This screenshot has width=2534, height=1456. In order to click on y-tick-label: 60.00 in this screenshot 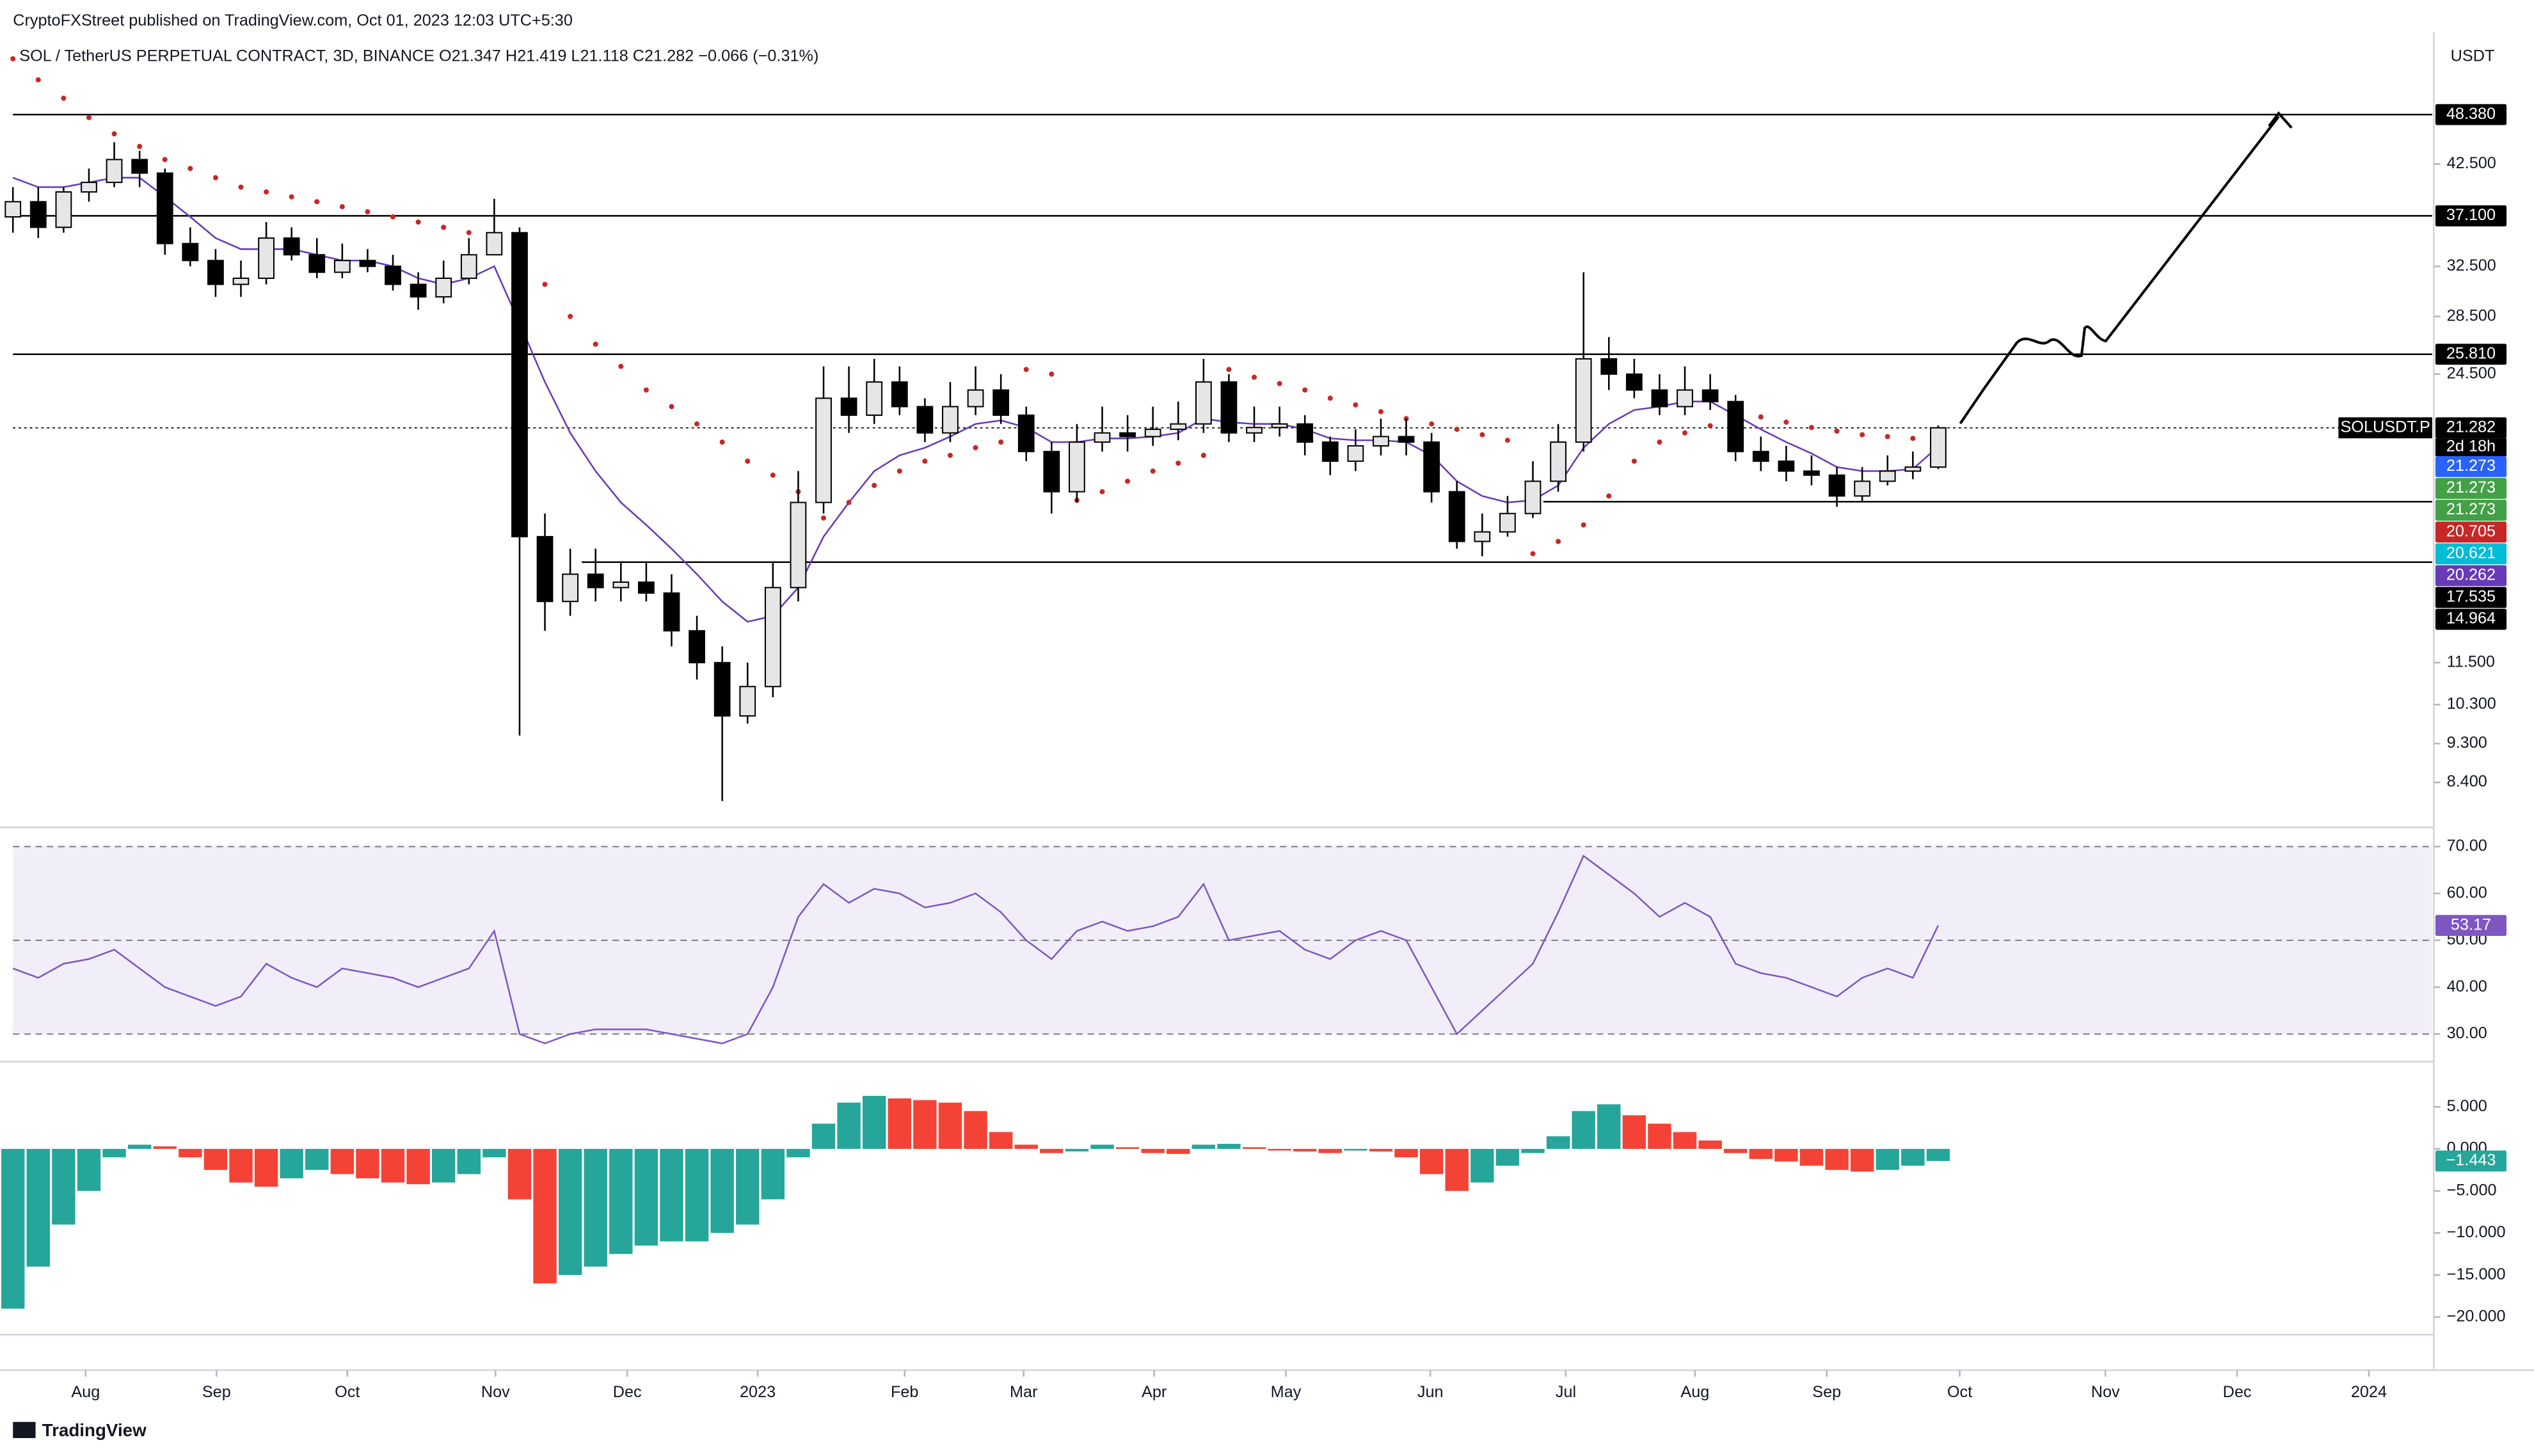, I will do `click(2467, 892)`.